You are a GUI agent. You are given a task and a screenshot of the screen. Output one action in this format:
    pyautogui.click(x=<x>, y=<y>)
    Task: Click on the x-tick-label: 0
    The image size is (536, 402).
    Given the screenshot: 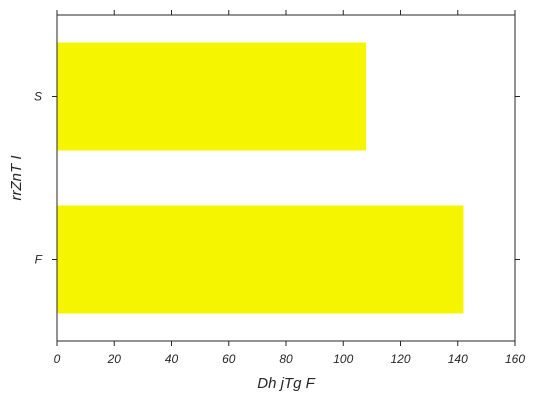 What is the action you would take?
    pyautogui.click(x=57, y=359)
    